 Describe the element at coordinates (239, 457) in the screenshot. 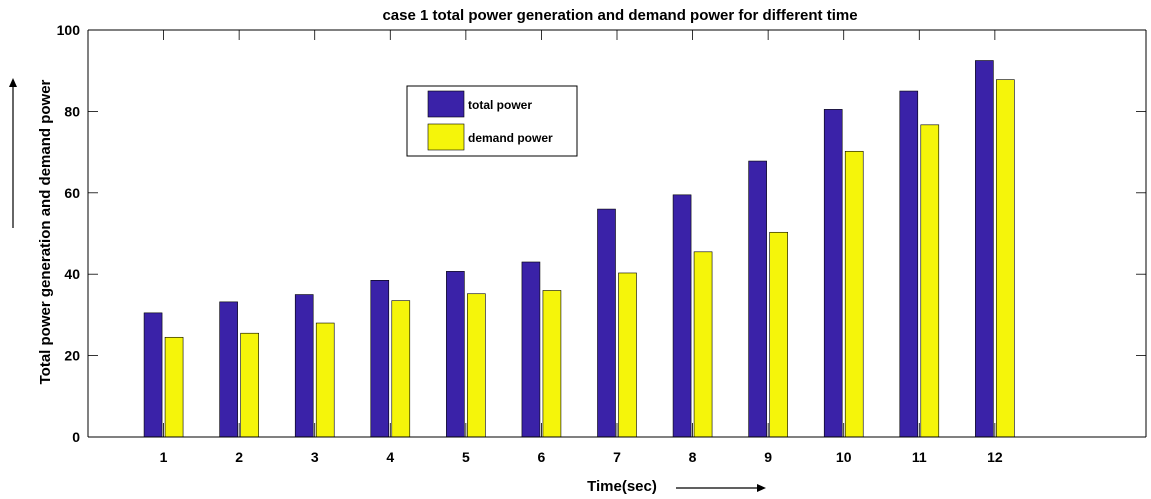

I see `x-tick-label-2: 2` at that location.